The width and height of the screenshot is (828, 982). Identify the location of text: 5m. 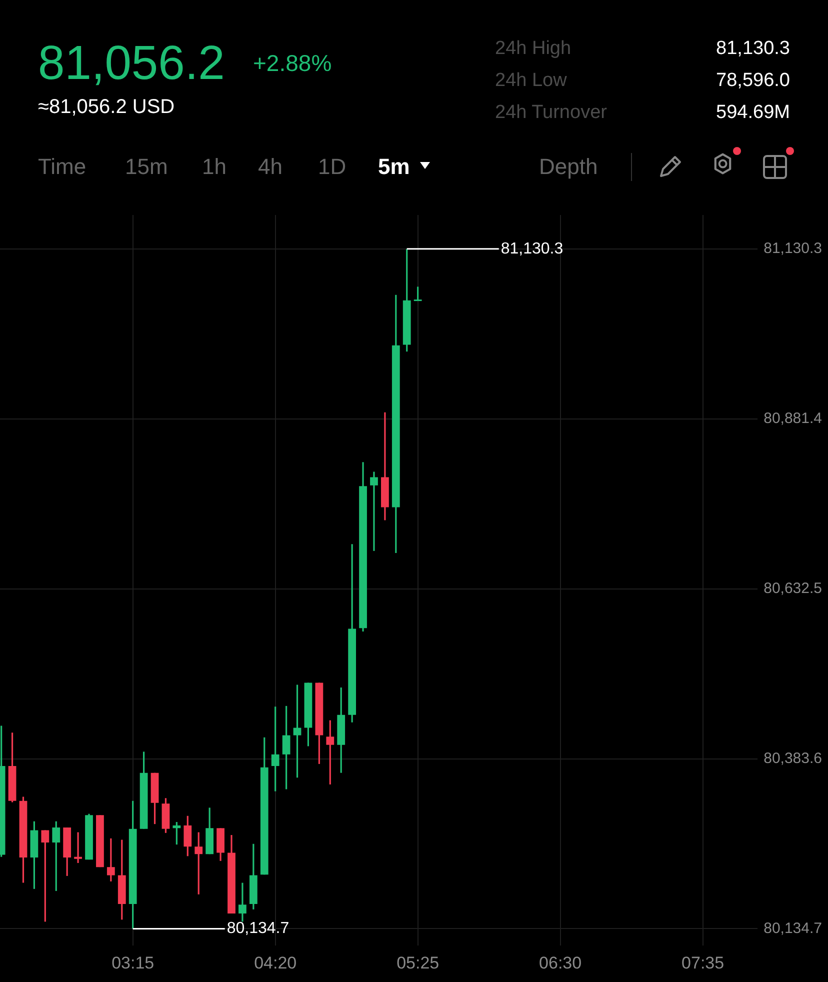
(394, 167).